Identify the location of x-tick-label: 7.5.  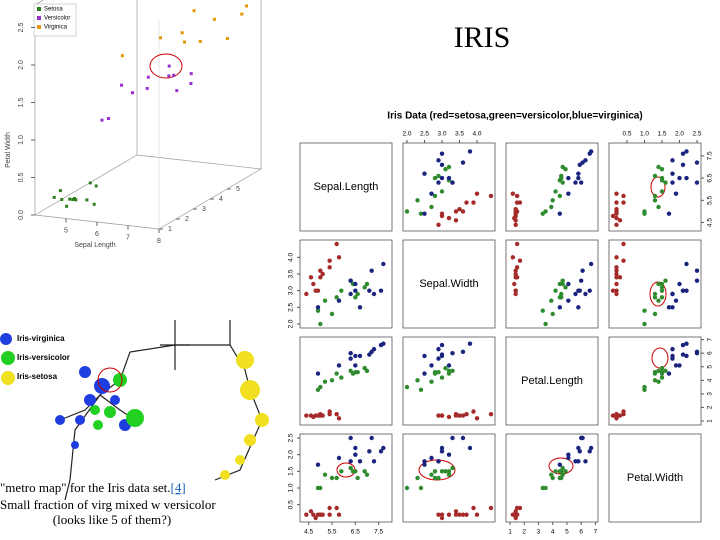
(378, 532).